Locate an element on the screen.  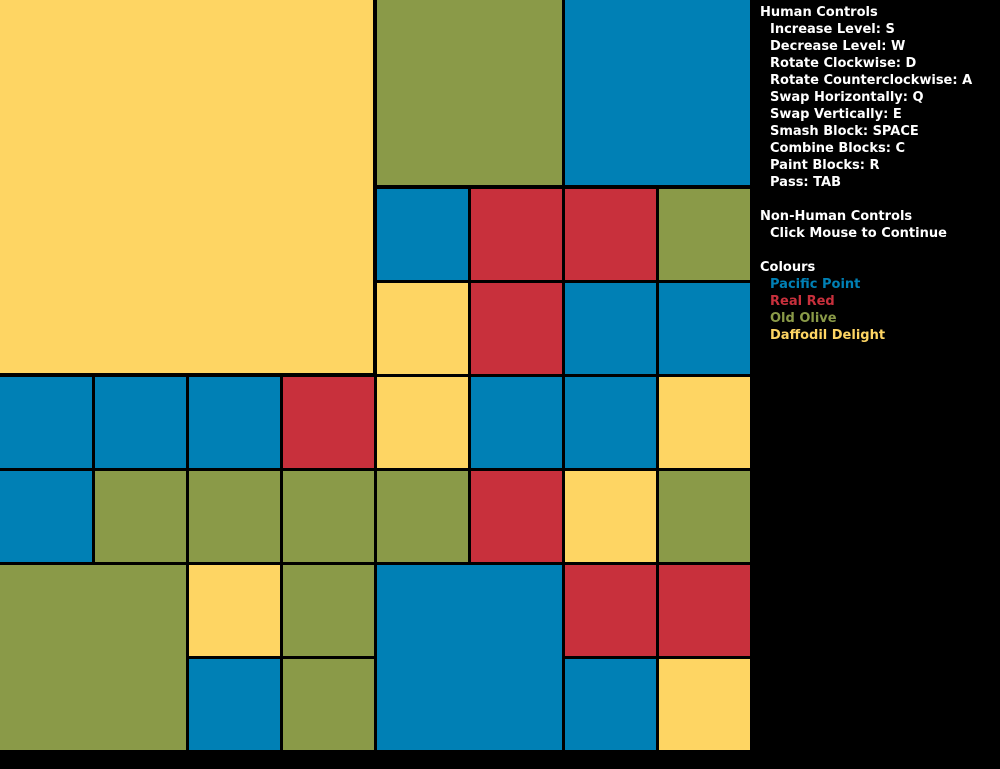
colour-real-red: Real Red is located at coordinates (802, 301).